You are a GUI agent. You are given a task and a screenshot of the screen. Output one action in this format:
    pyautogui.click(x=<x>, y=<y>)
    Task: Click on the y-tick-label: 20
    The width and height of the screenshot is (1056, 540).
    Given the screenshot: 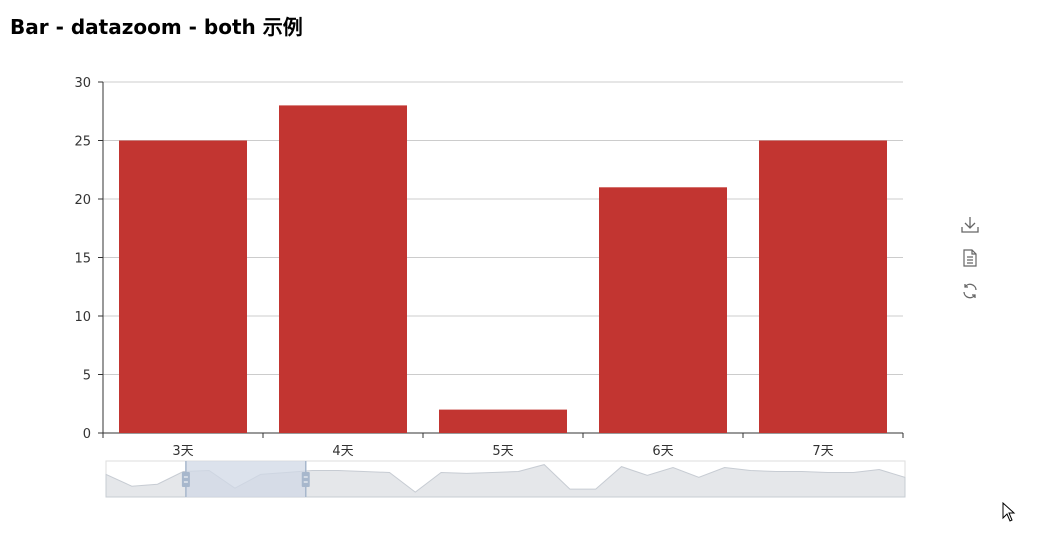 What is the action you would take?
    pyautogui.click(x=82, y=200)
    